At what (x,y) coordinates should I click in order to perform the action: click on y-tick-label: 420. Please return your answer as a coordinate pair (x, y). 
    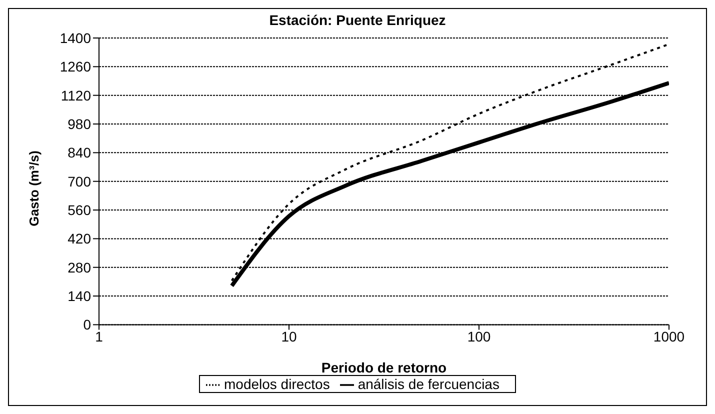
    Looking at the image, I should click on (80, 238).